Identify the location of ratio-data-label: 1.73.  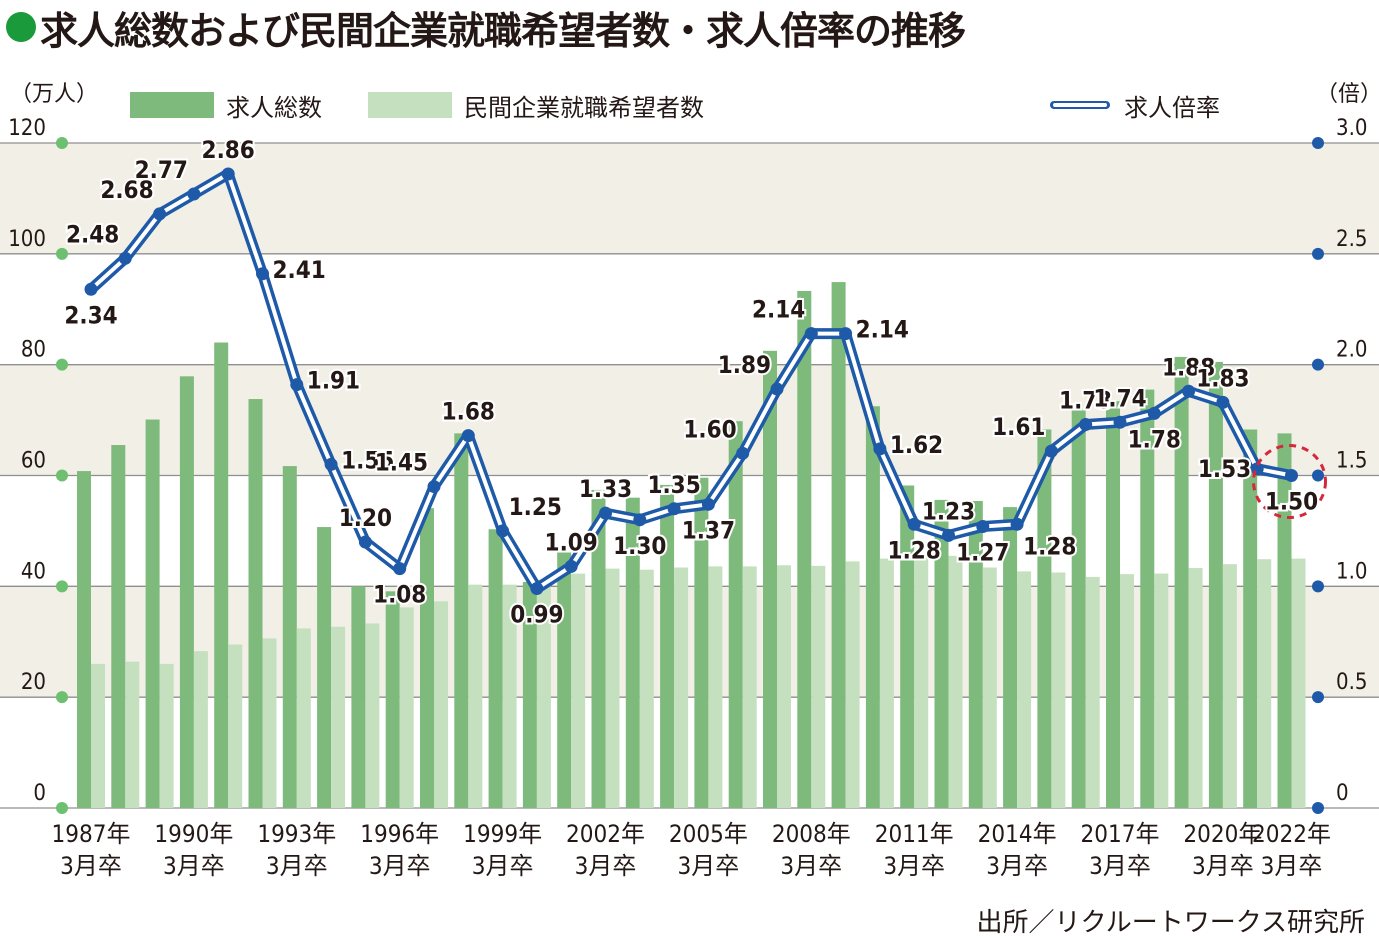
(1085, 401).